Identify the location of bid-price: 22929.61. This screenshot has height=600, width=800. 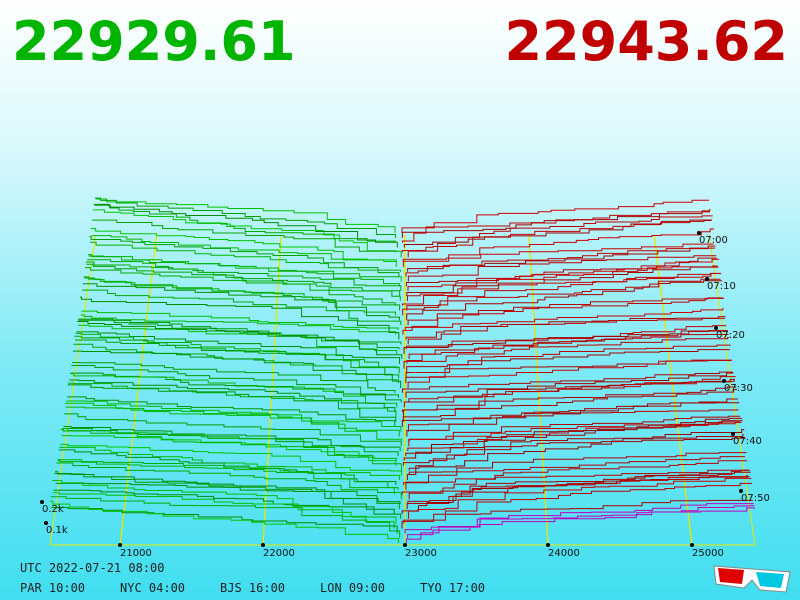
(154, 41).